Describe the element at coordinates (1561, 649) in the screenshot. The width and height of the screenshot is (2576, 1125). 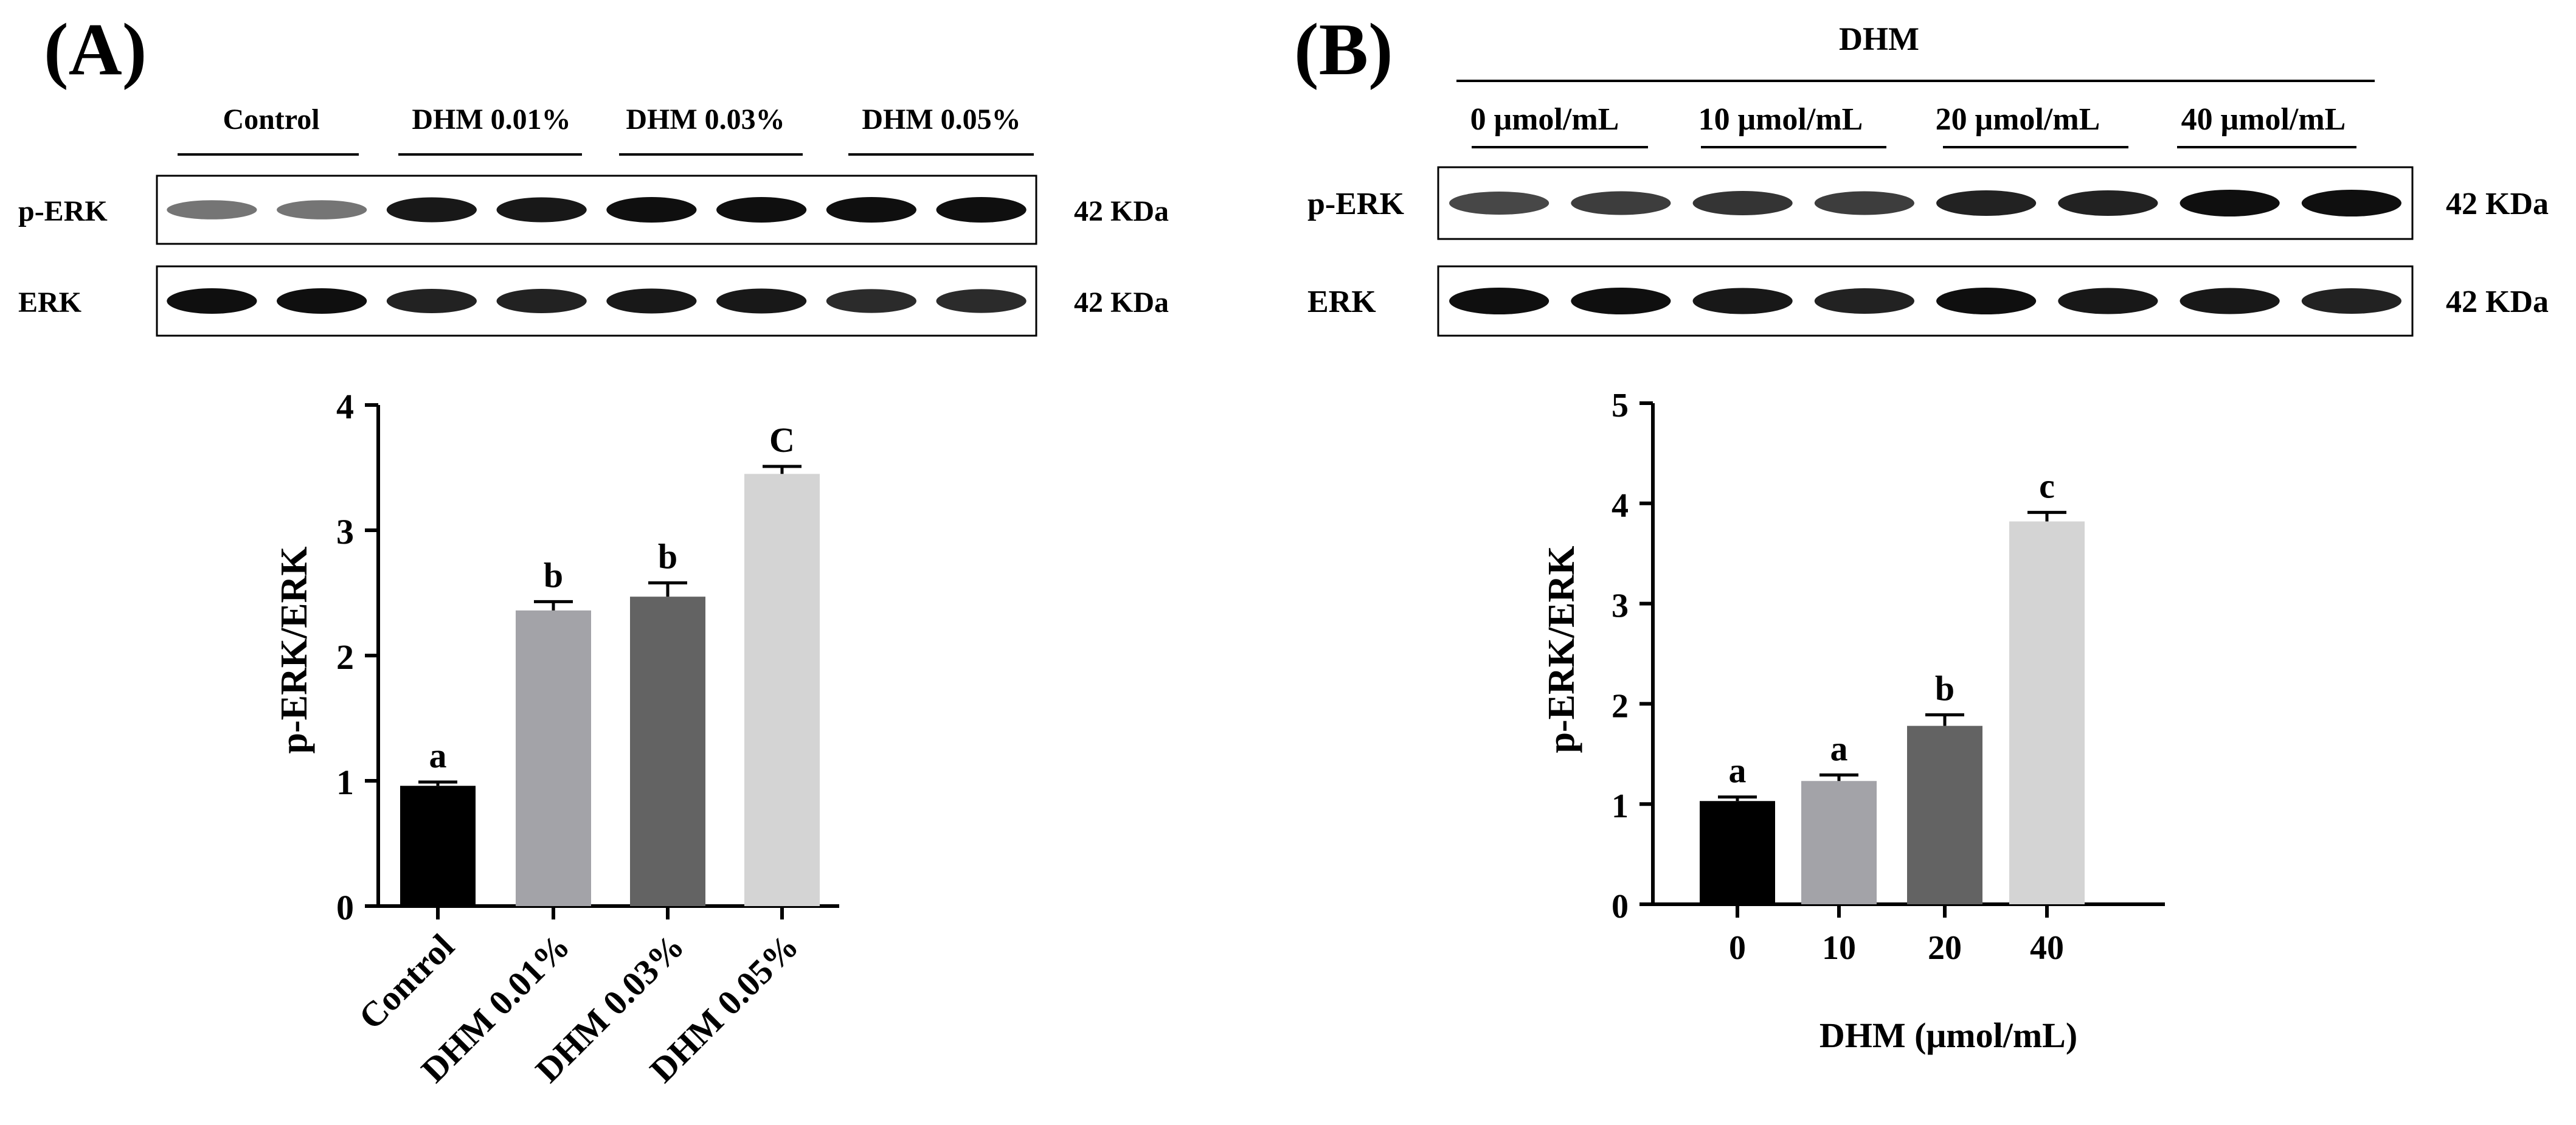
I see `chart-b-ylabel: p-ERK/ERK` at that location.